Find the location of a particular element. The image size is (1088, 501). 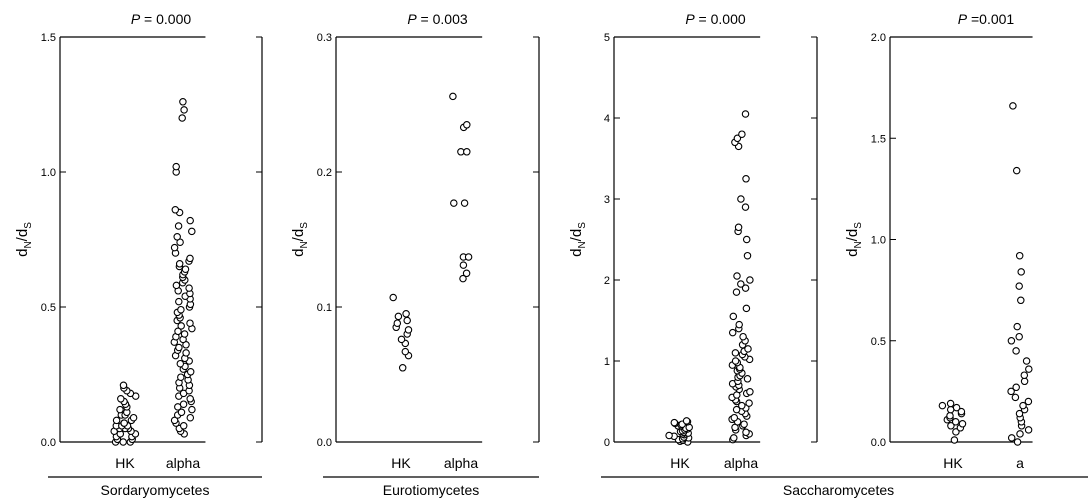

group-3: Saccharomycetes is located at coordinates (844, 487).